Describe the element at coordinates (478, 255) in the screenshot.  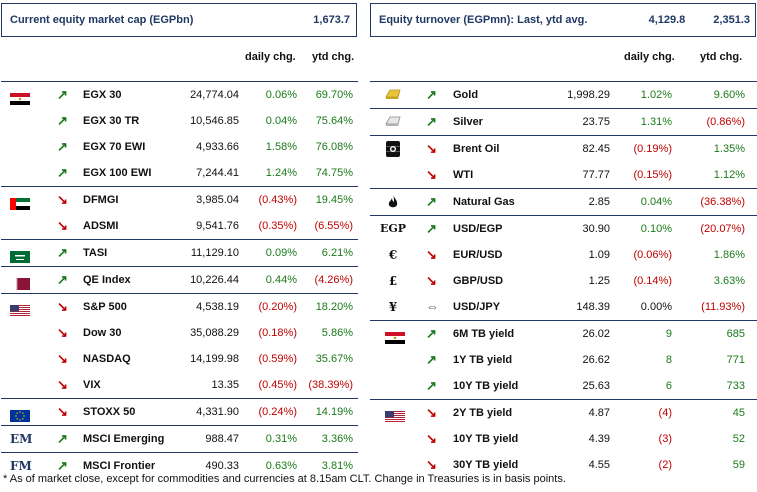
I see `asset-name: EUR/USD` at that location.